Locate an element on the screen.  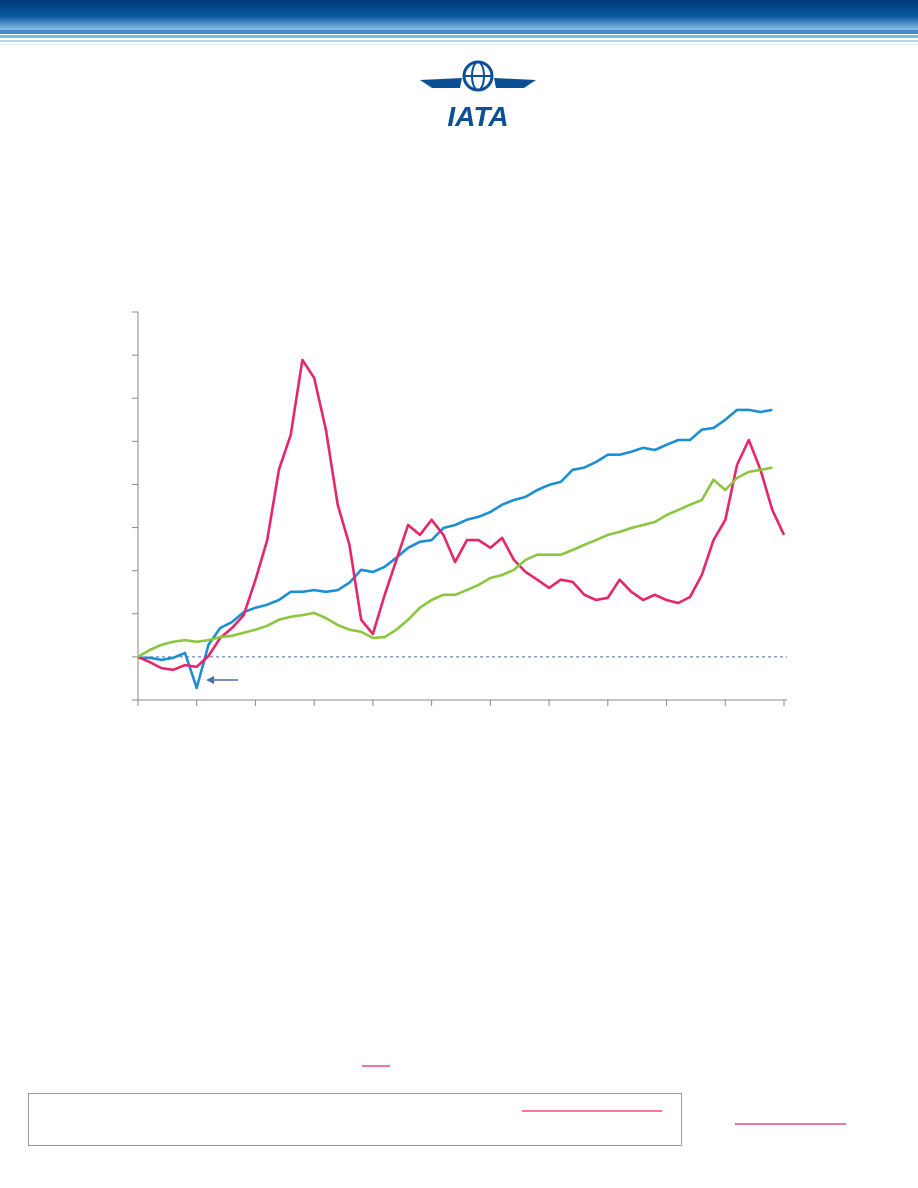
annotation-arrow is located at coordinates (222, 680).